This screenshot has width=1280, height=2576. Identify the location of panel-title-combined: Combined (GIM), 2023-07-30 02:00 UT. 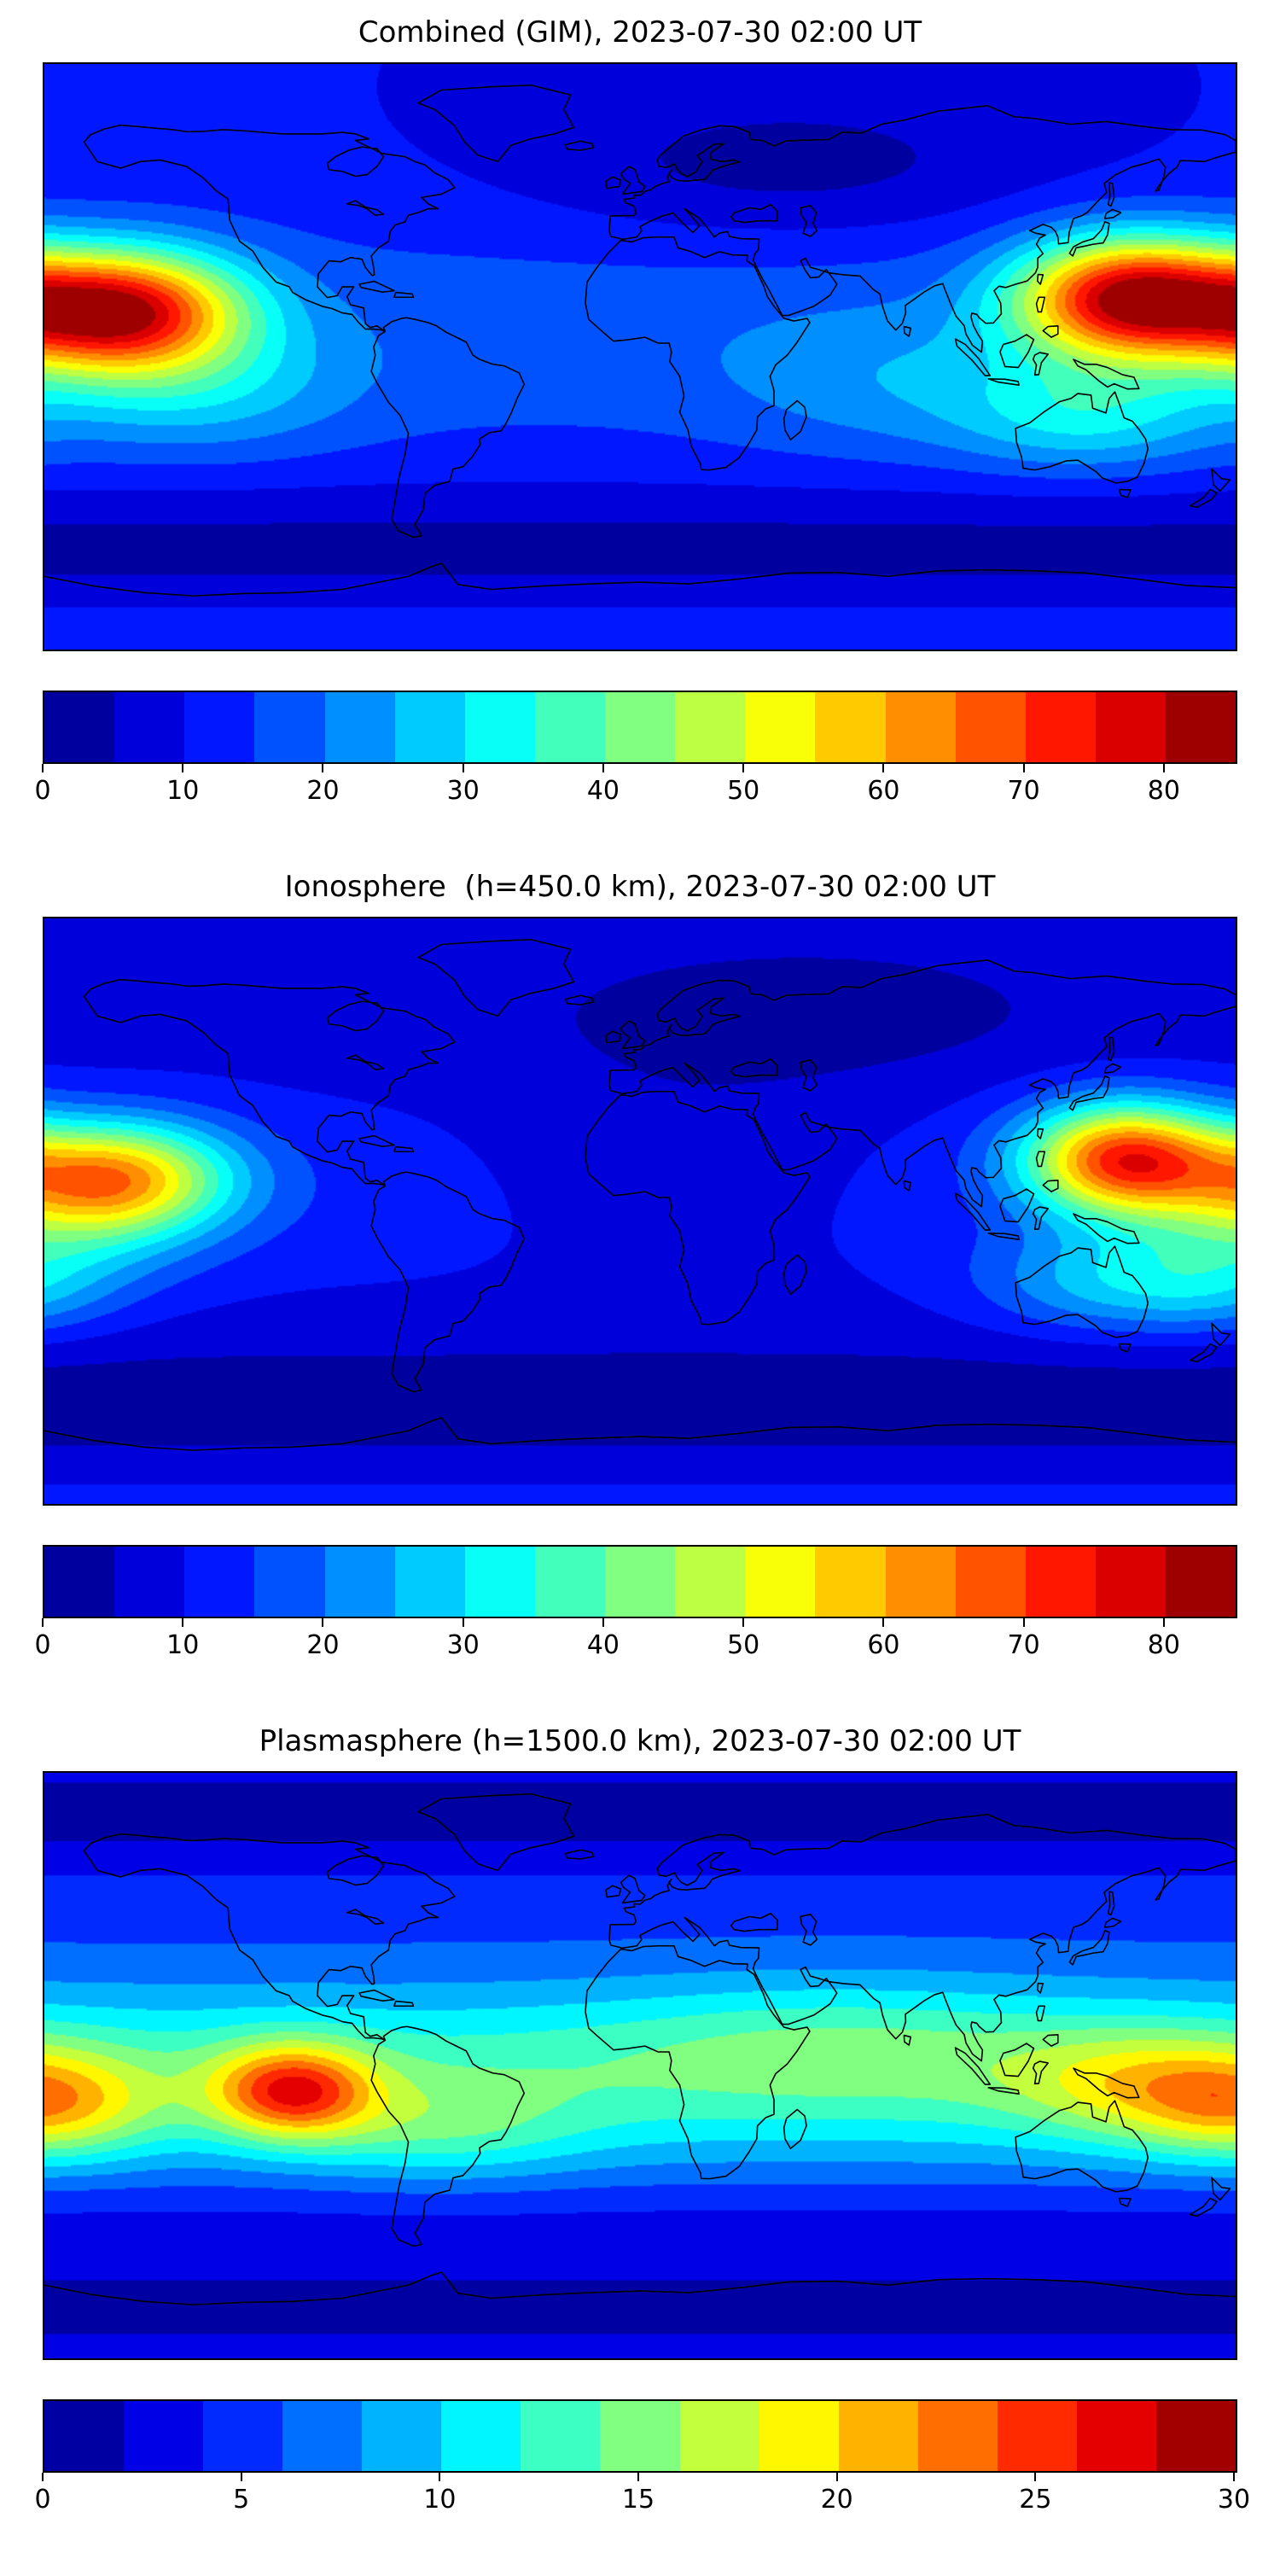
(640, 32).